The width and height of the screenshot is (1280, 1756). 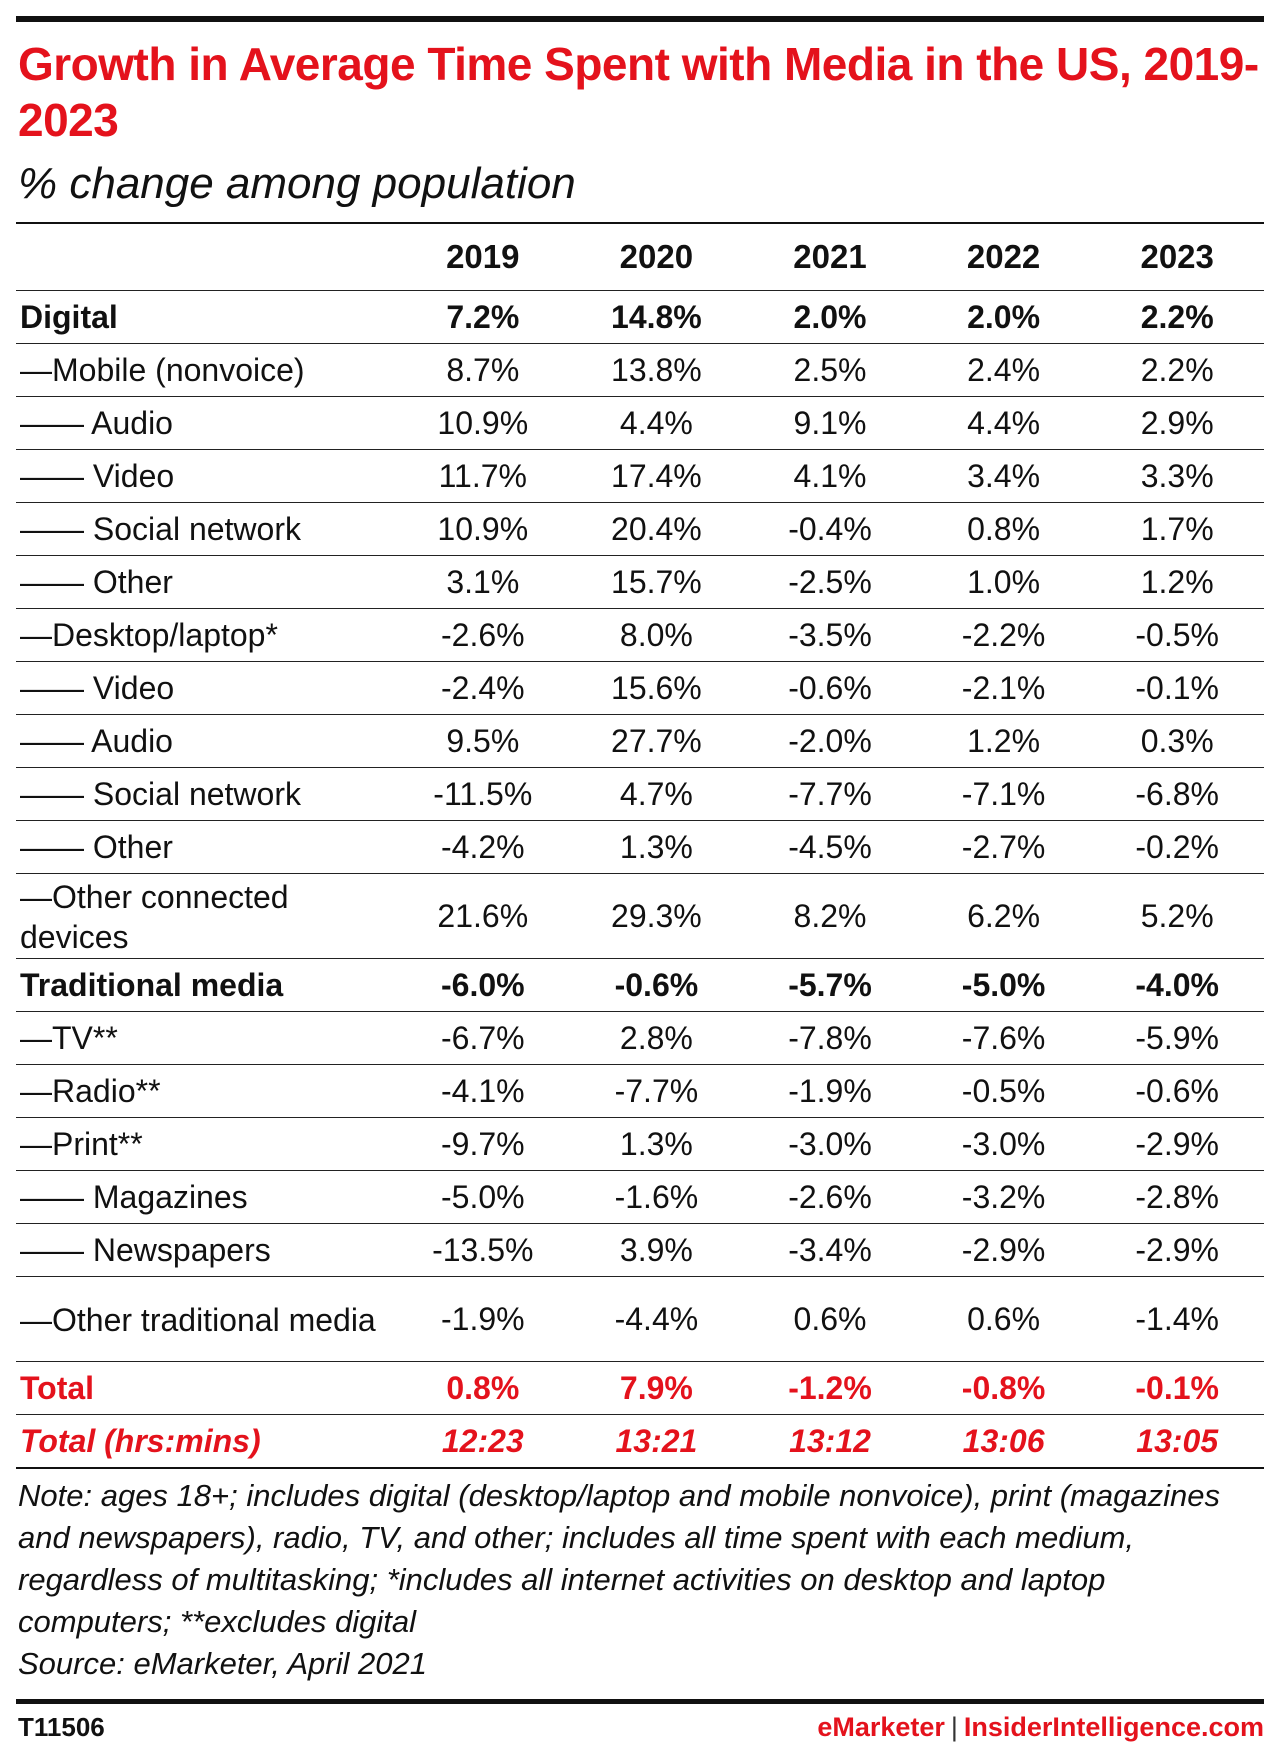 What do you see at coordinates (483, 1440) in the screenshot?
I see `table-cell: 12:23` at bounding box center [483, 1440].